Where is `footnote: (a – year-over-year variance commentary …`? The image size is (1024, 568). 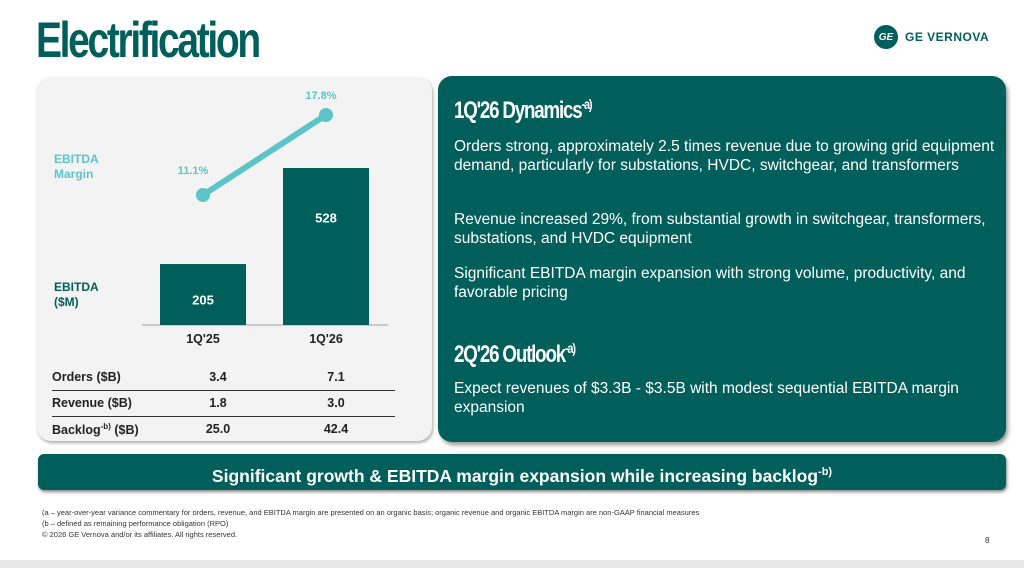 footnote: (a – year-over-year variance commentary … is located at coordinates (371, 512).